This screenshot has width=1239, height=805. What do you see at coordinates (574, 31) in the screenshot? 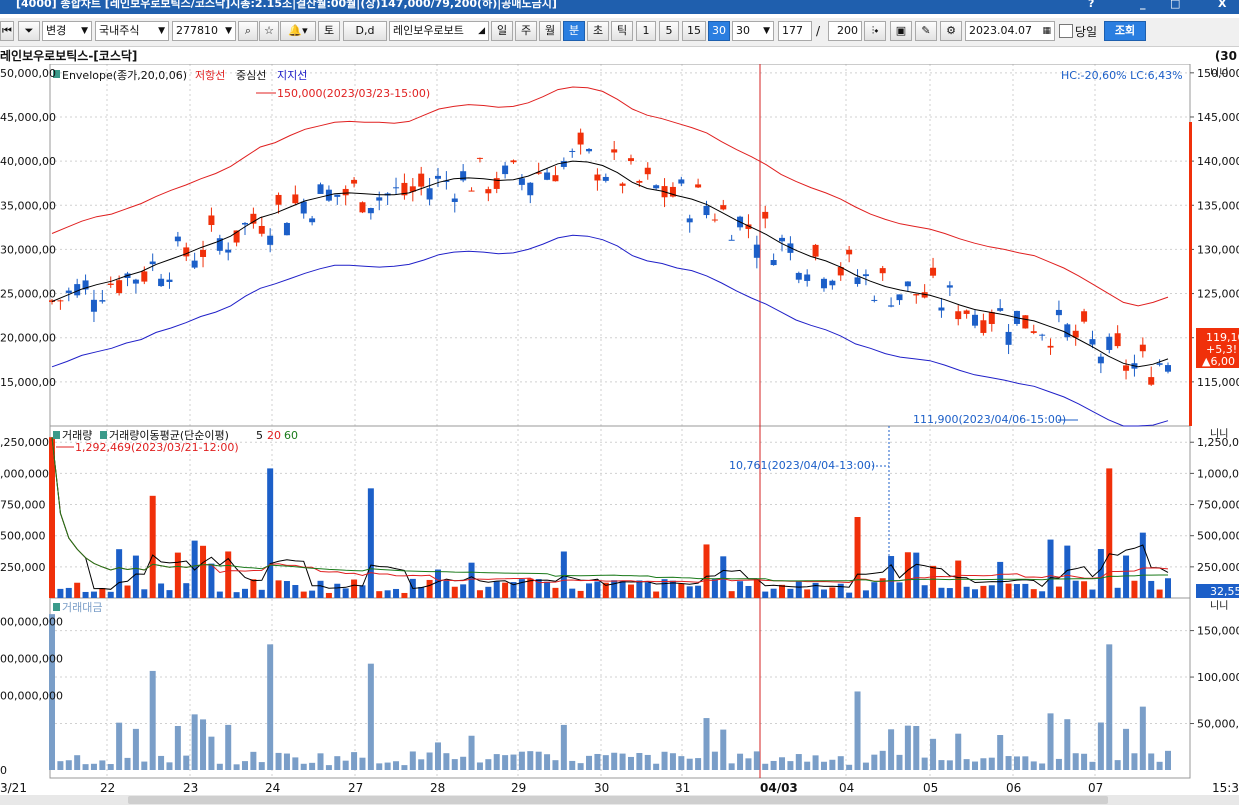
I see `period-minute-button: 분` at bounding box center [574, 31].